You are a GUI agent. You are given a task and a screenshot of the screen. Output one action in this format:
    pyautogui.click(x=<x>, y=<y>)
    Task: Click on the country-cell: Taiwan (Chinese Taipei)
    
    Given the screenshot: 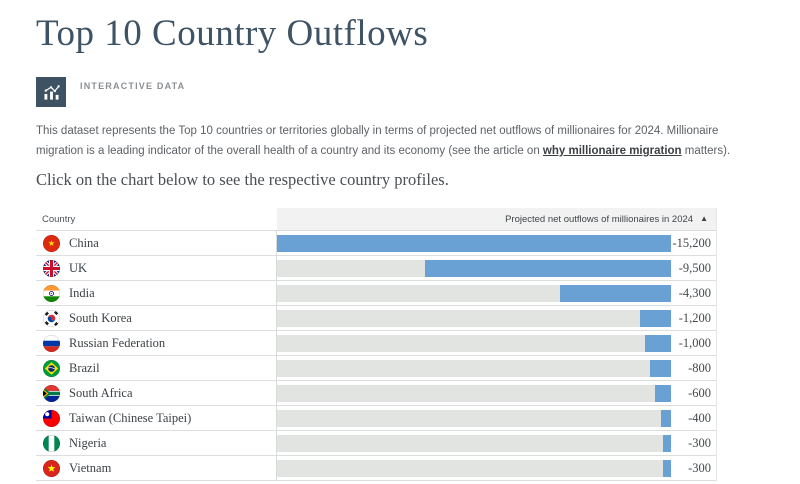 What is the action you would take?
    pyautogui.click(x=156, y=418)
    